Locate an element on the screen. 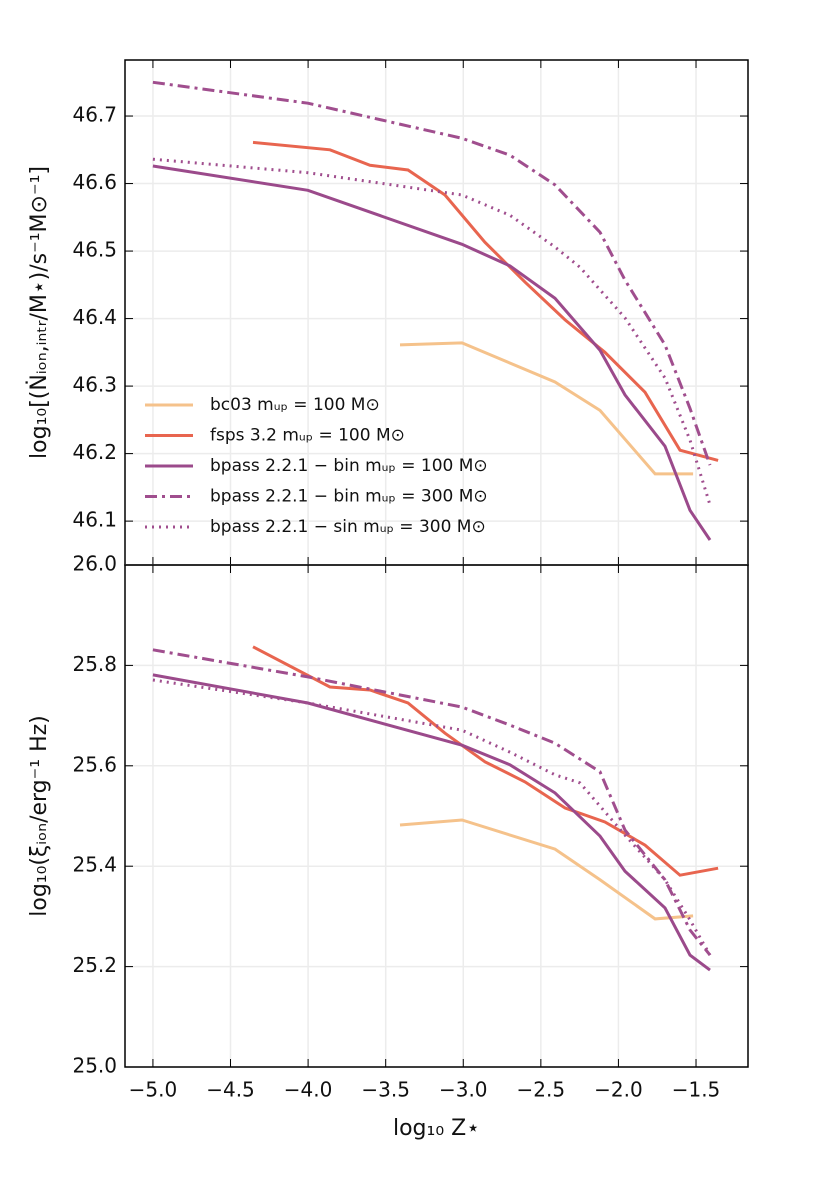  y-tick-label: 25.0 is located at coordinates (94, 1066).